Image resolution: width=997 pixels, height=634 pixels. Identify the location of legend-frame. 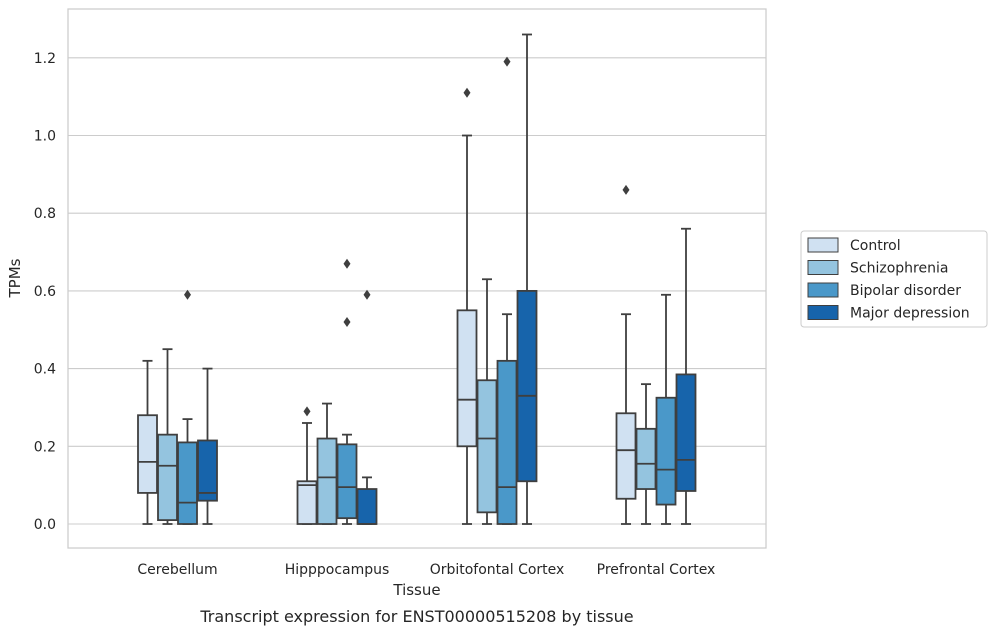
(894, 279).